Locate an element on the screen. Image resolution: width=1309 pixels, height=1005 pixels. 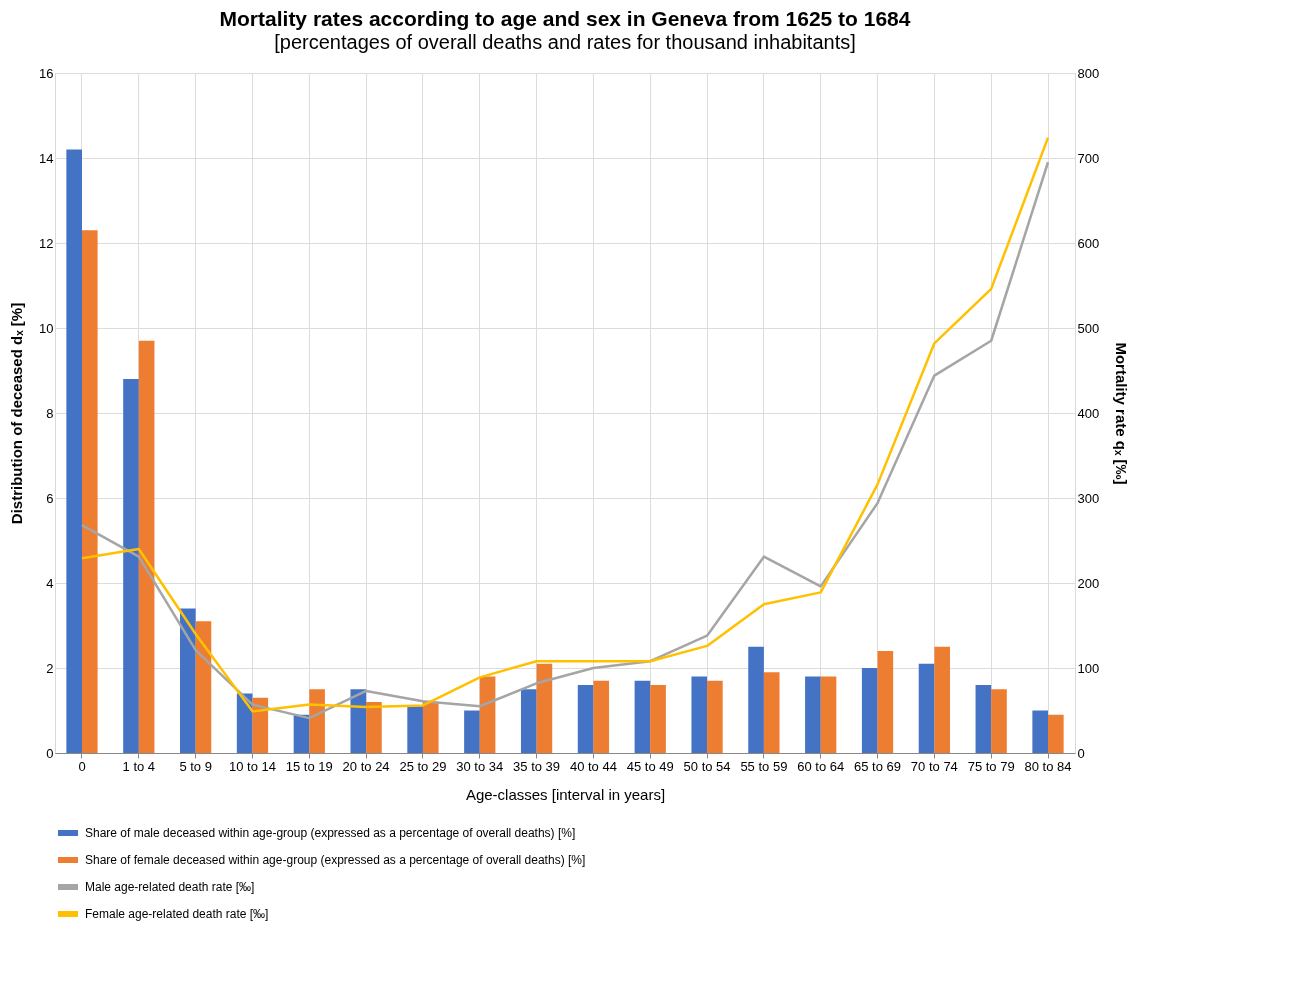
y2-tick-label: 300 is located at coordinates (1088, 498).